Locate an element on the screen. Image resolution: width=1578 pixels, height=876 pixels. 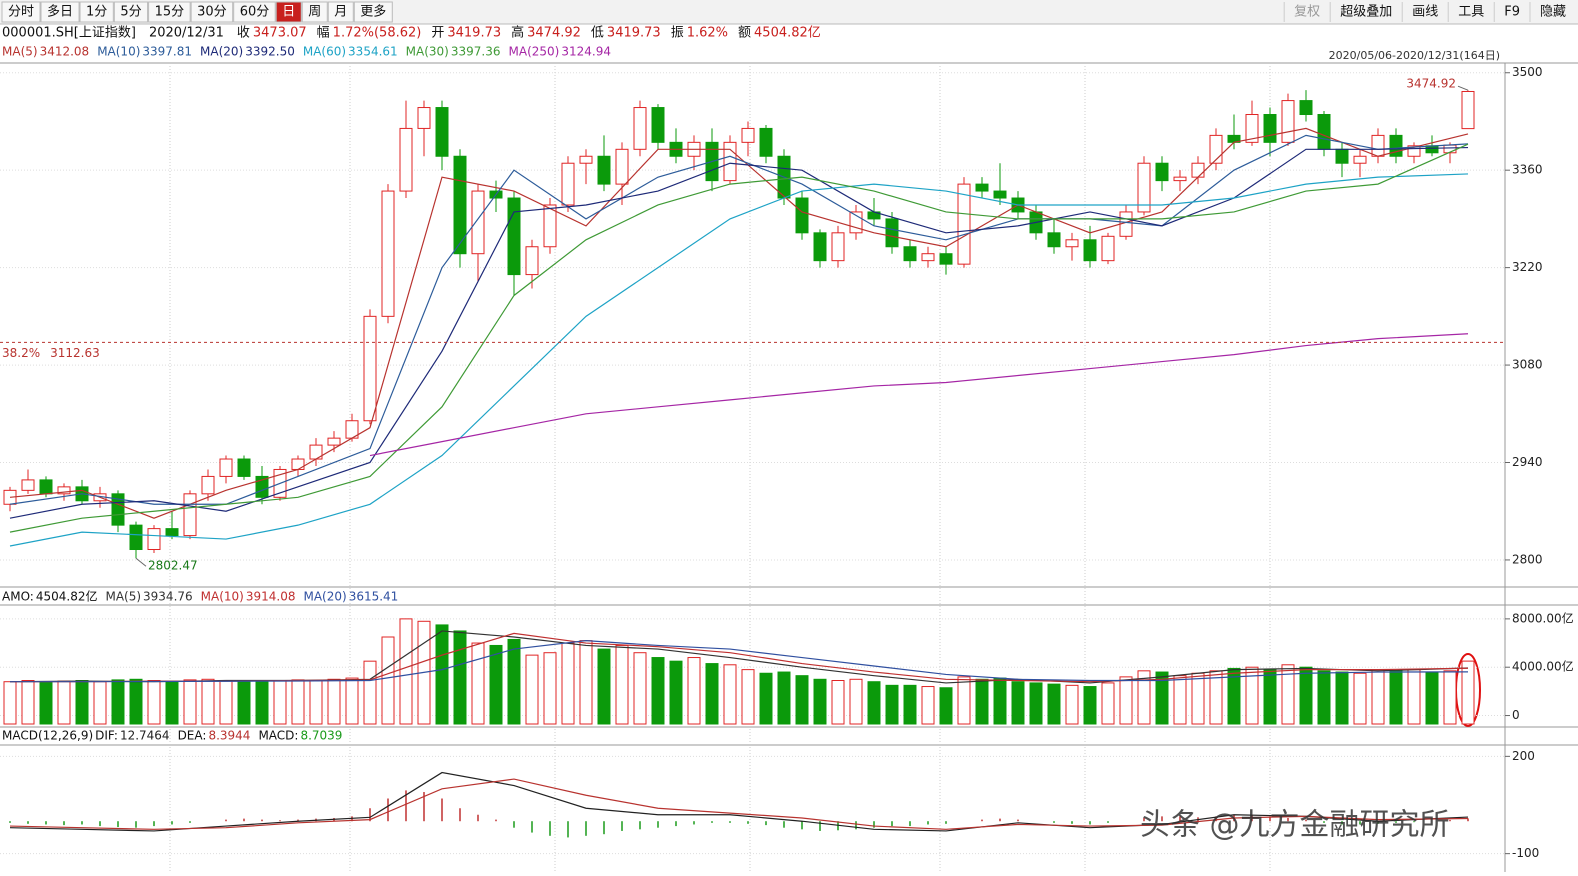
legend-text: MA(20) is located at coordinates (221, 52).